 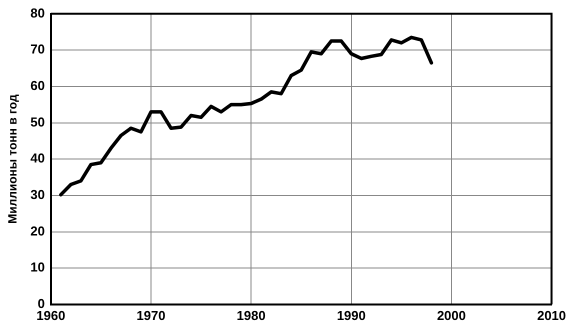 What do you see at coordinates (37, 194) in the screenshot?
I see `y-tick-label: 30` at bounding box center [37, 194].